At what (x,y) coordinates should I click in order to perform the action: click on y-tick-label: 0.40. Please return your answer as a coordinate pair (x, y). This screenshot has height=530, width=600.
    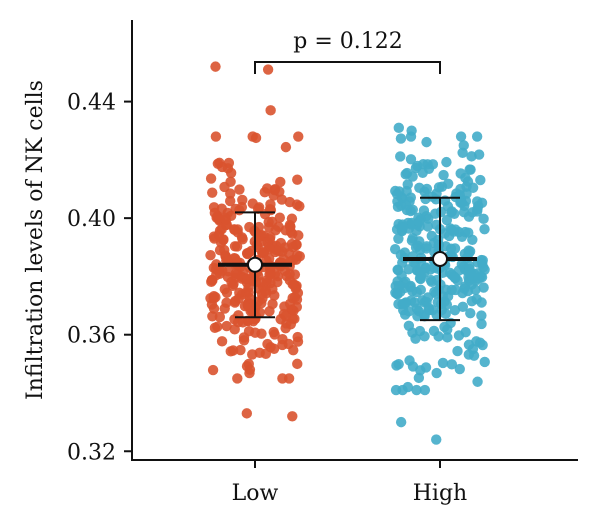
    Looking at the image, I should click on (91, 219).